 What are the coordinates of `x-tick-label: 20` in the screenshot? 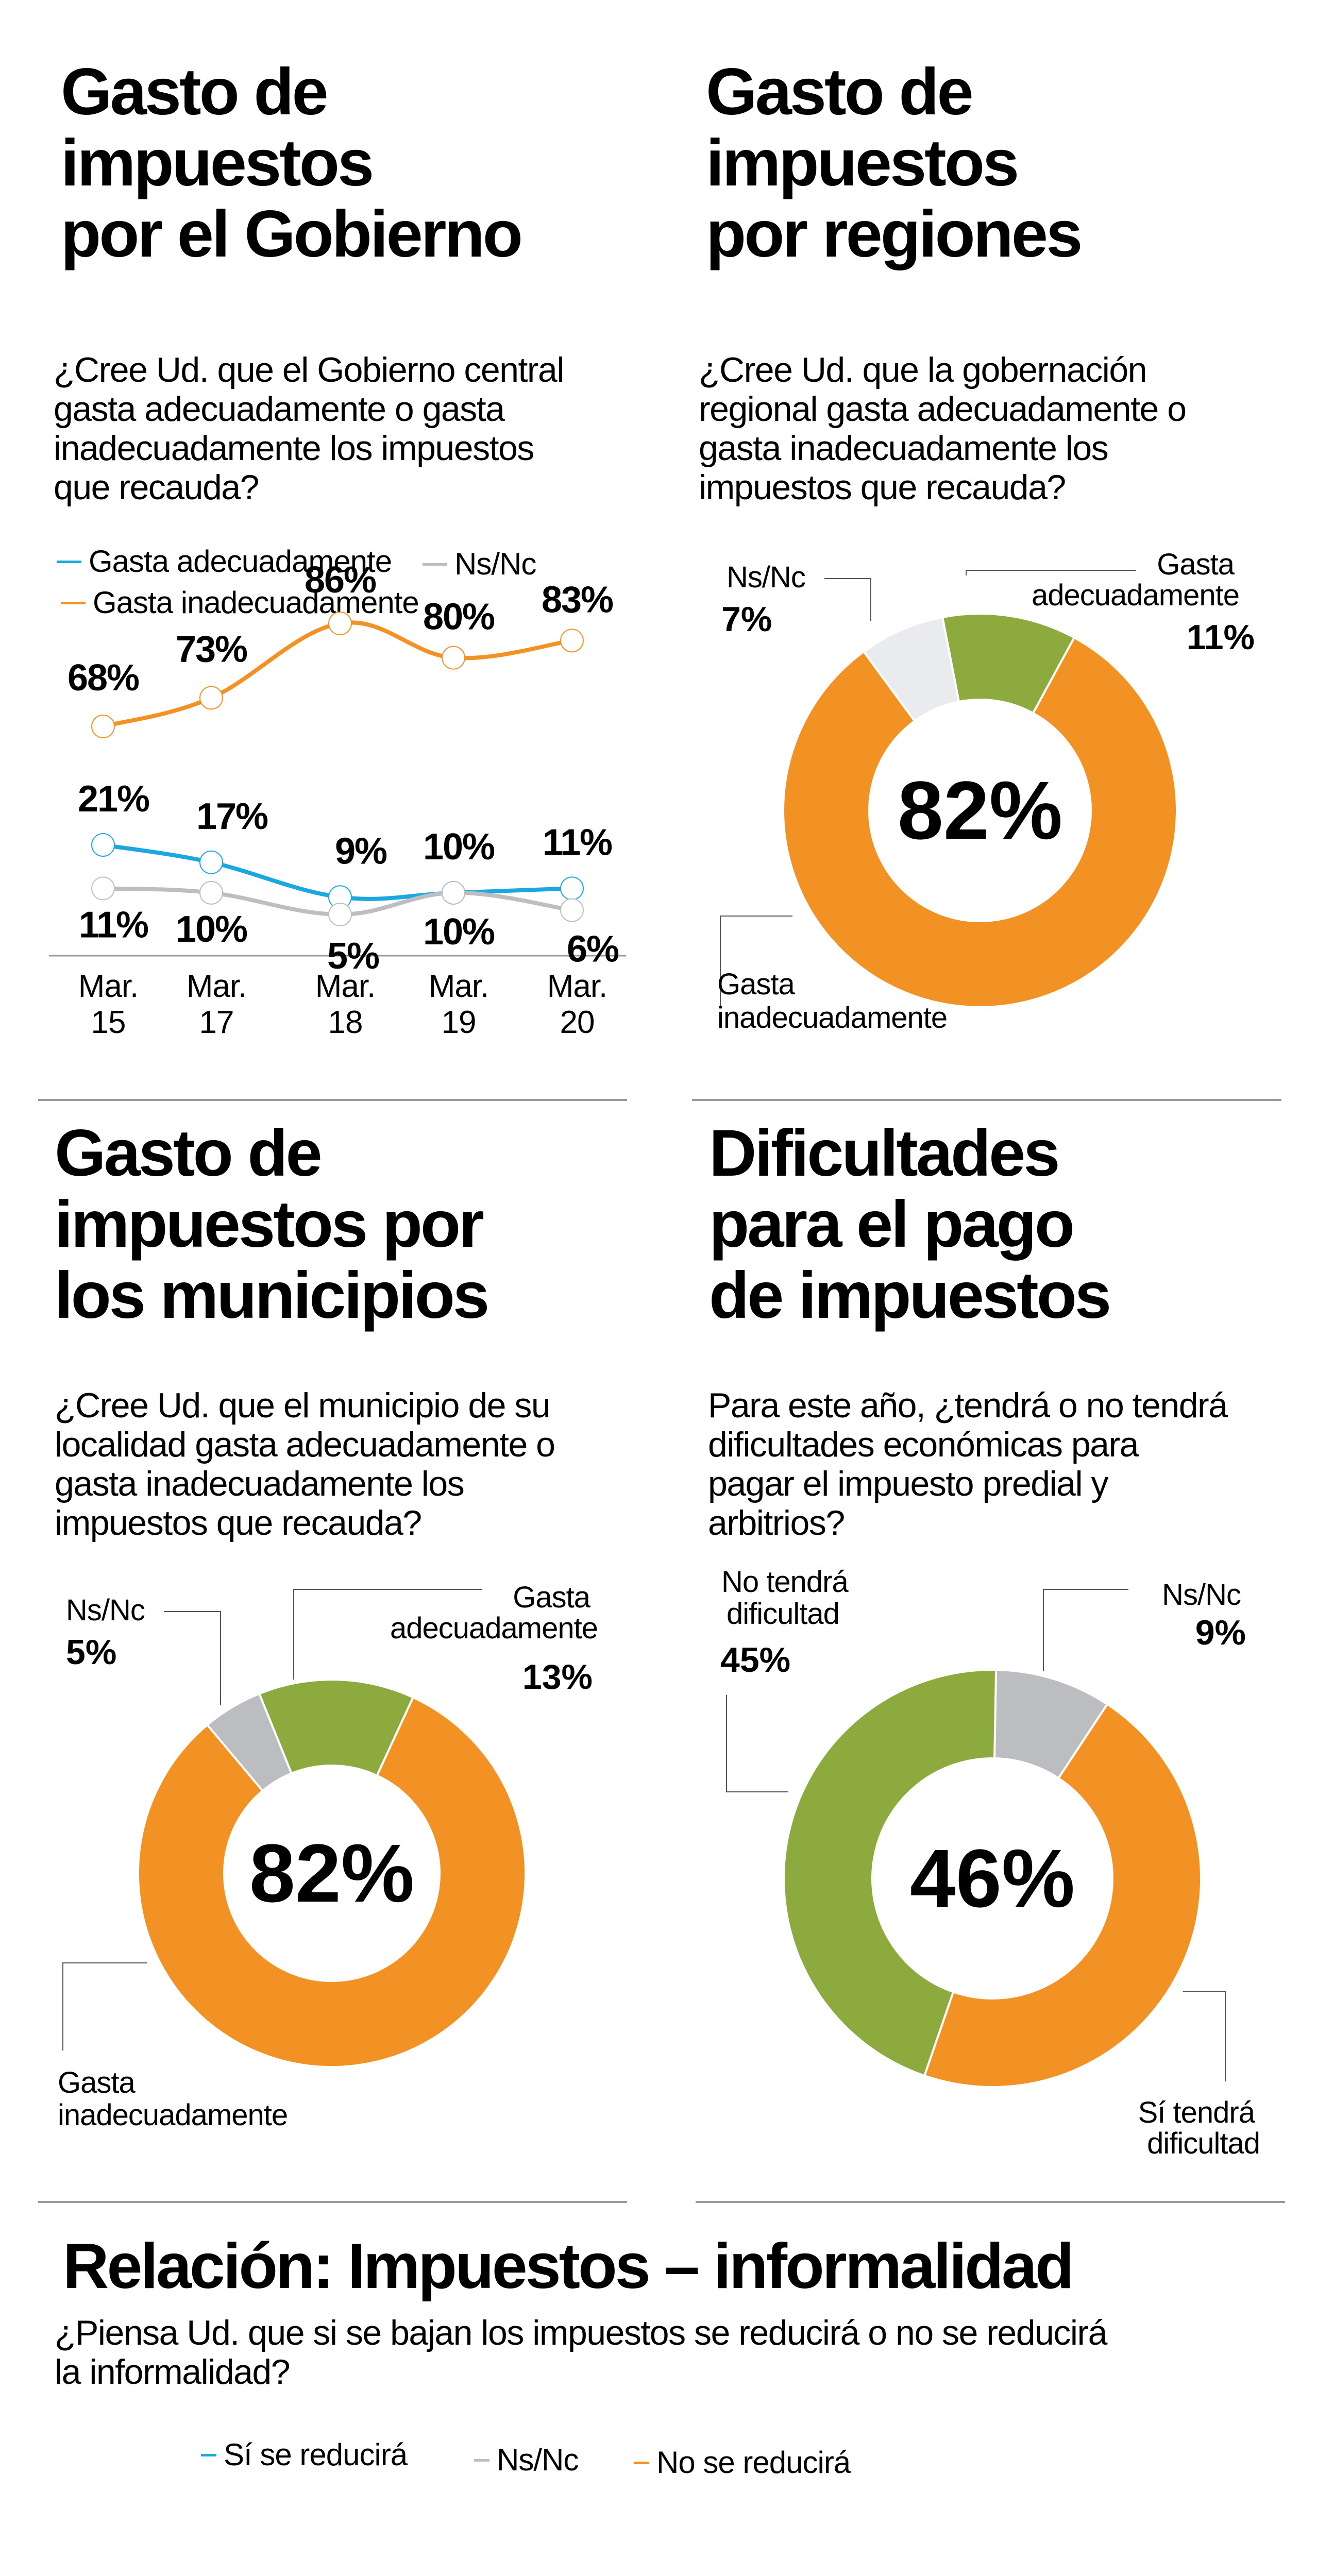 It's located at (577, 1022).